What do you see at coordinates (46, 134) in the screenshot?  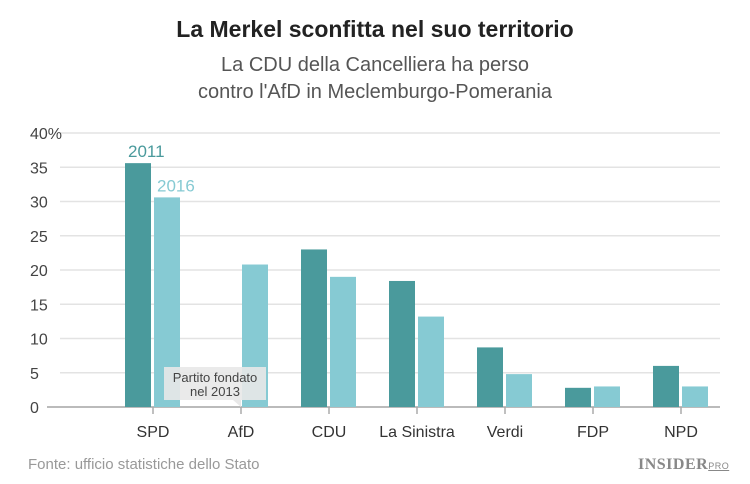 I see `y-tick-label: 40%` at bounding box center [46, 134].